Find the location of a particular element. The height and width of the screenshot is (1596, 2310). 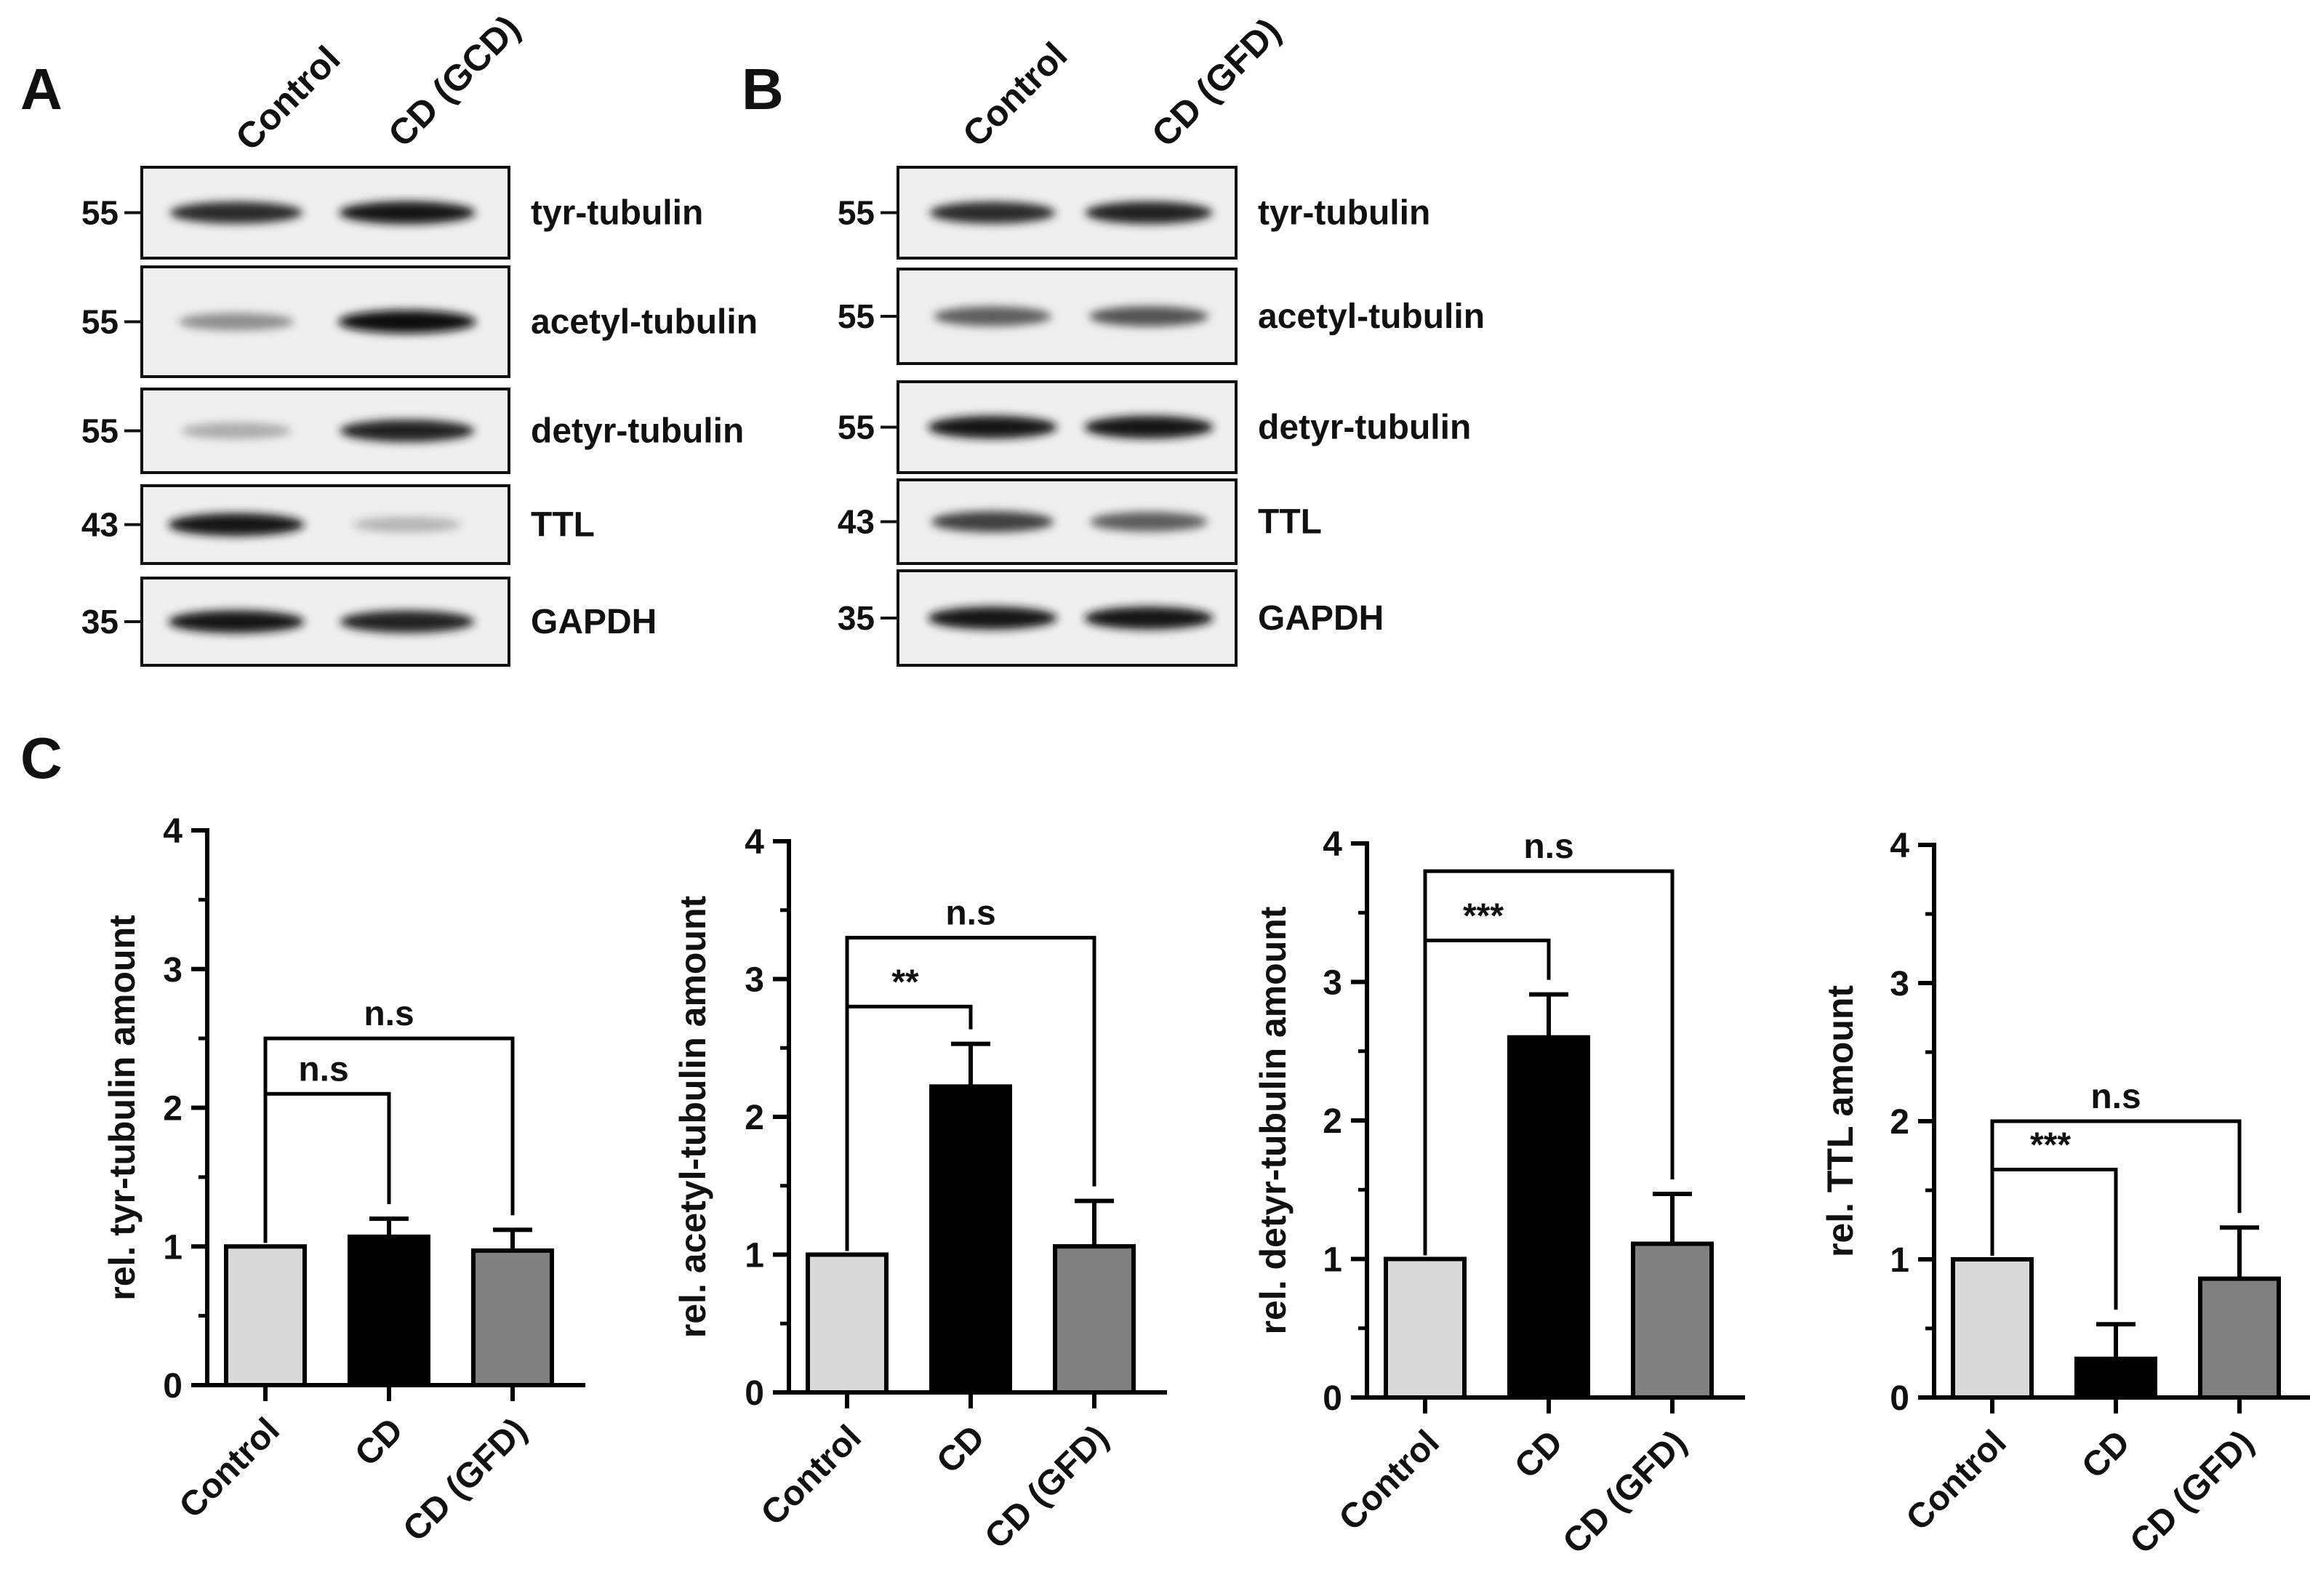

blot-a-lane-label: CD (GCD) is located at coordinates (454, 81).